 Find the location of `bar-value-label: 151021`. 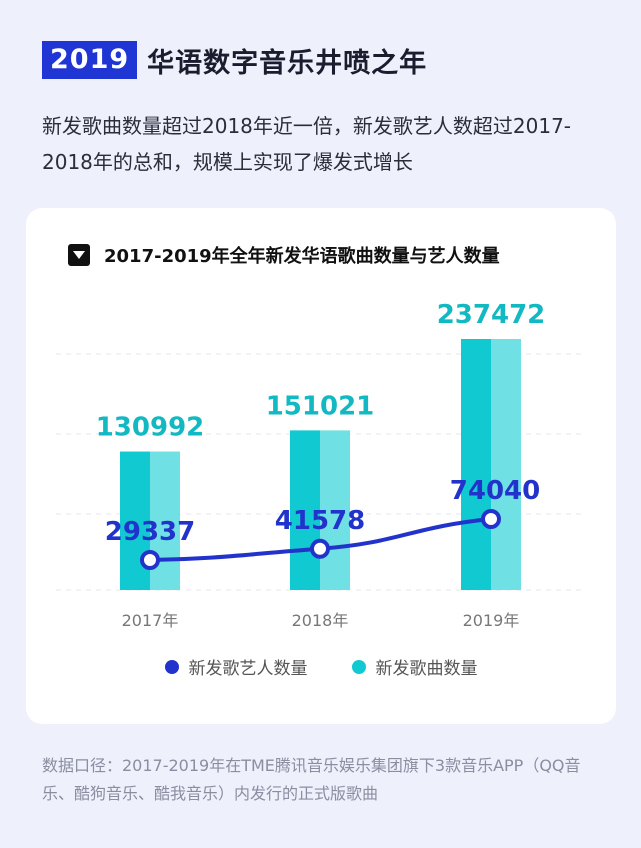

bar-value-label: 151021 is located at coordinates (320, 406).